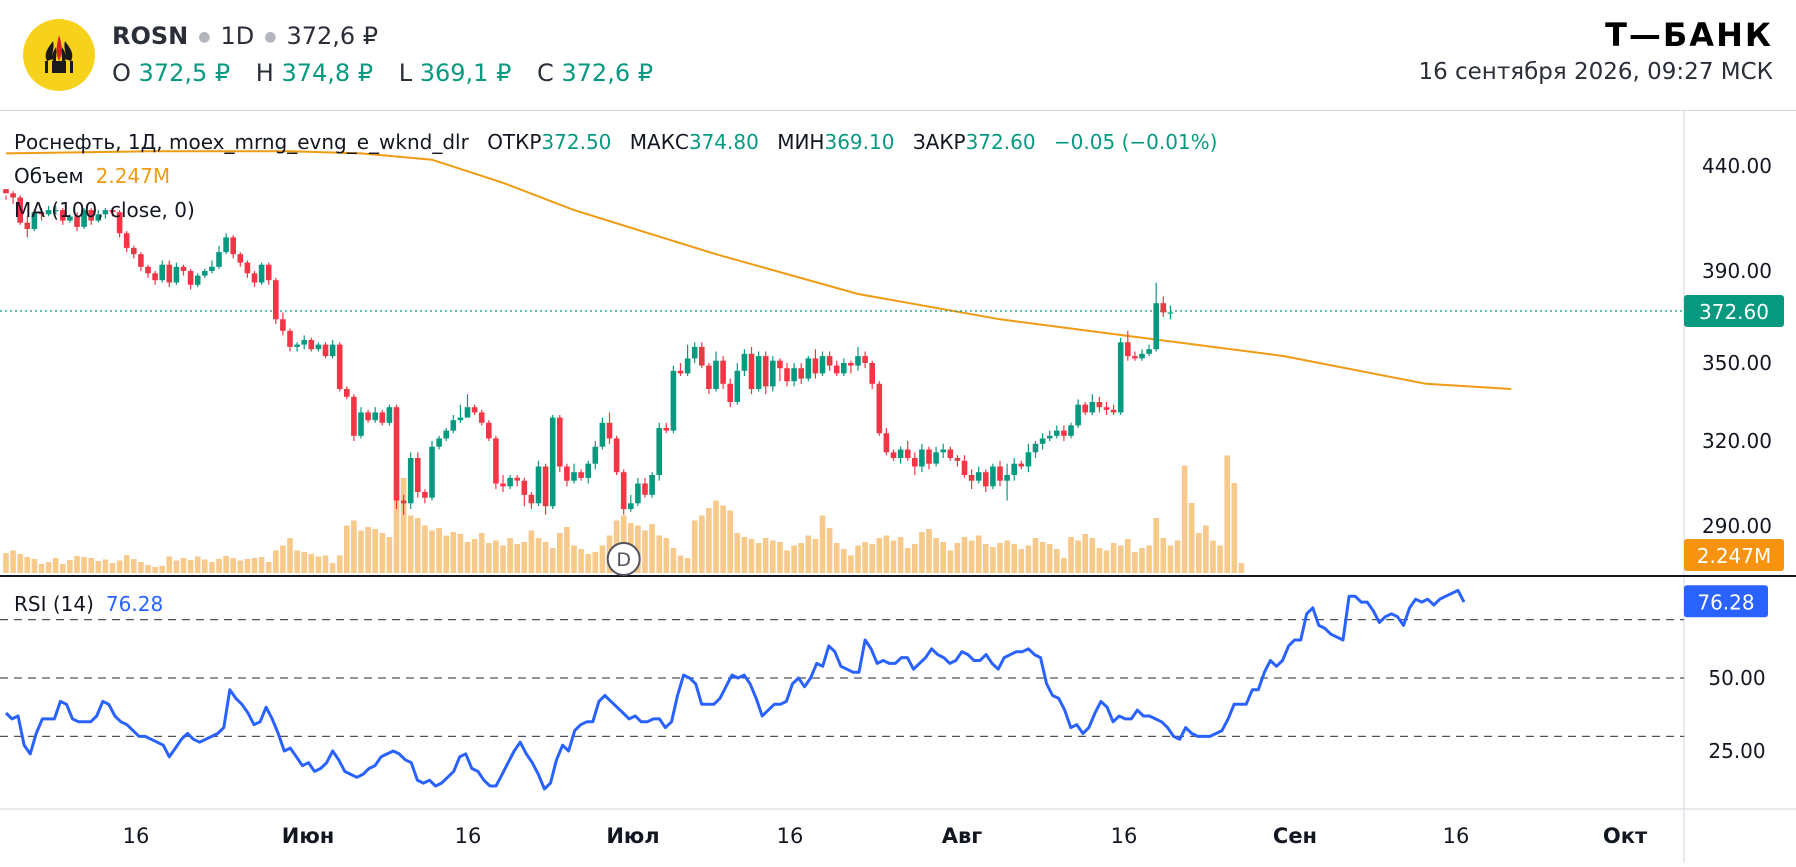 The height and width of the screenshot is (867, 1796). Describe the element at coordinates (1725, 602) in the screenshot. I see `rsi-tag-label: 76.28` at that location.